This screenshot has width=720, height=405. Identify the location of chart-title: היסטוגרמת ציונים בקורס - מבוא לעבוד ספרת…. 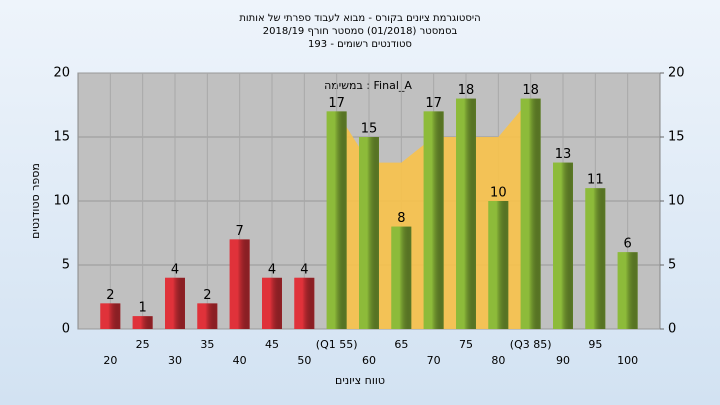
(359, 18).